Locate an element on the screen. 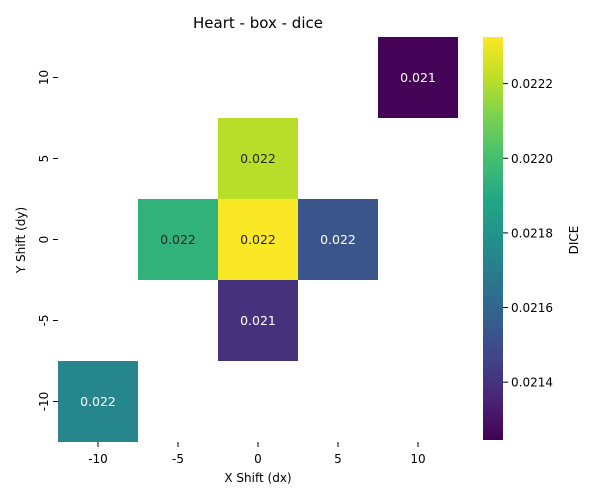  y-tick-label: -10 is located at coordinates (44, 402).